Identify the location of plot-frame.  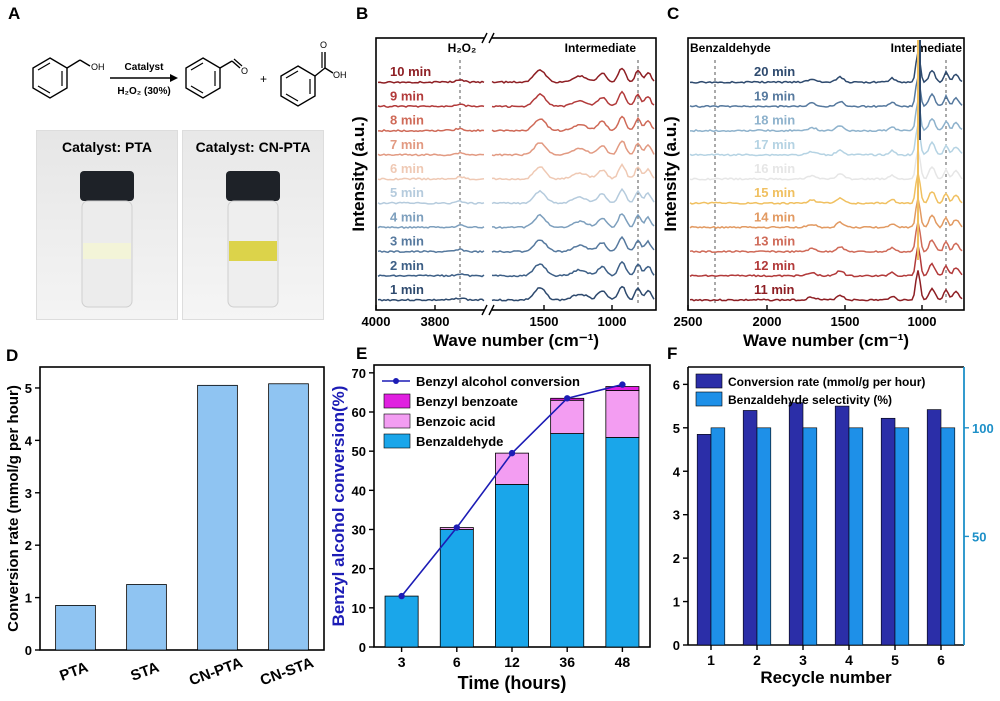
(826, 174).